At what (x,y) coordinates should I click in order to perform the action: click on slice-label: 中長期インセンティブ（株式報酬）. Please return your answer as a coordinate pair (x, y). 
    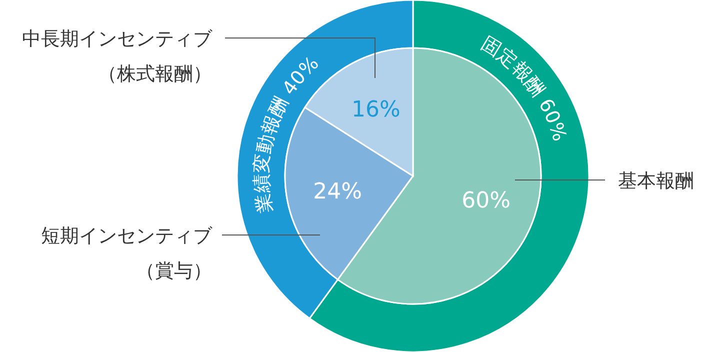
    Looking at the image, I should click on (117, 56).